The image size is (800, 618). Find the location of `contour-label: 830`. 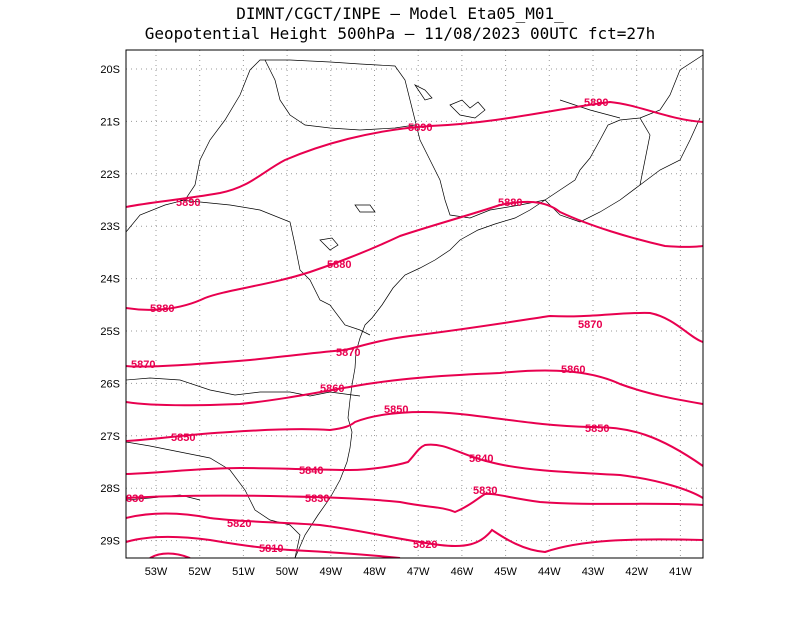

contour-label: 830 is located at coordinates (135, 499).